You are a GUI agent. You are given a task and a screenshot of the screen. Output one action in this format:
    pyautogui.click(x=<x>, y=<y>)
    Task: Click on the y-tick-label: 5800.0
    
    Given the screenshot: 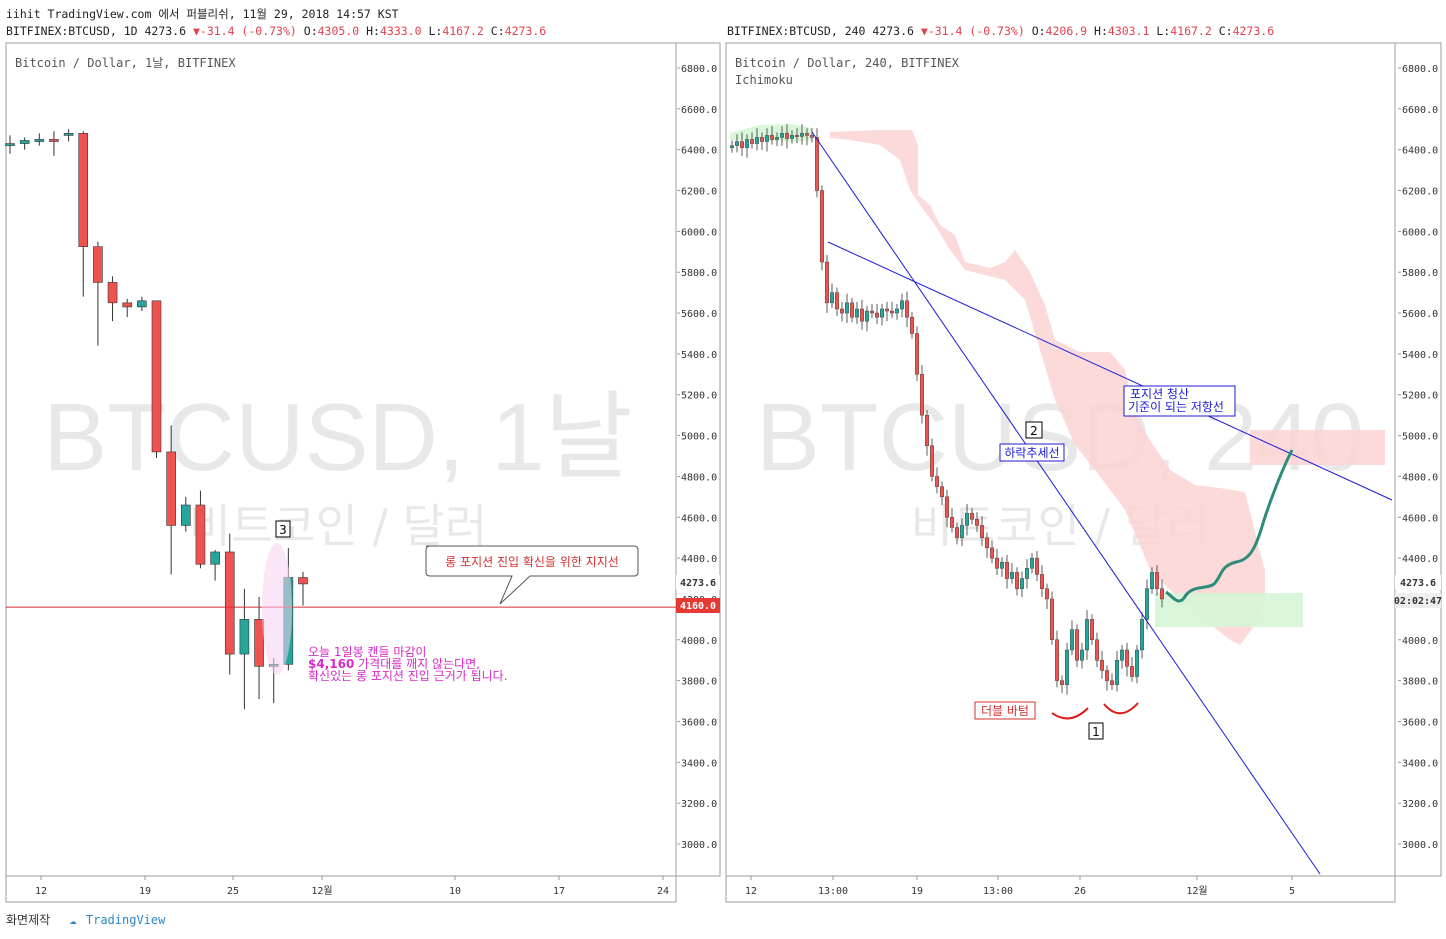 What is the action you would take?
    pyautogui.click(x=1420, y=273)
    